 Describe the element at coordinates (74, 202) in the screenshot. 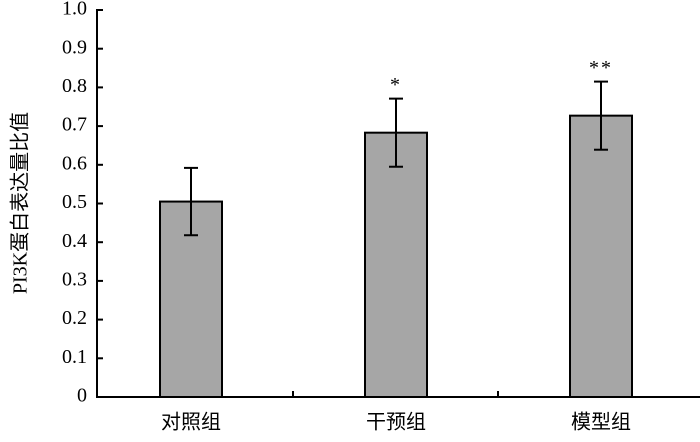

I see `y-tick-label: 0.5` at that location.